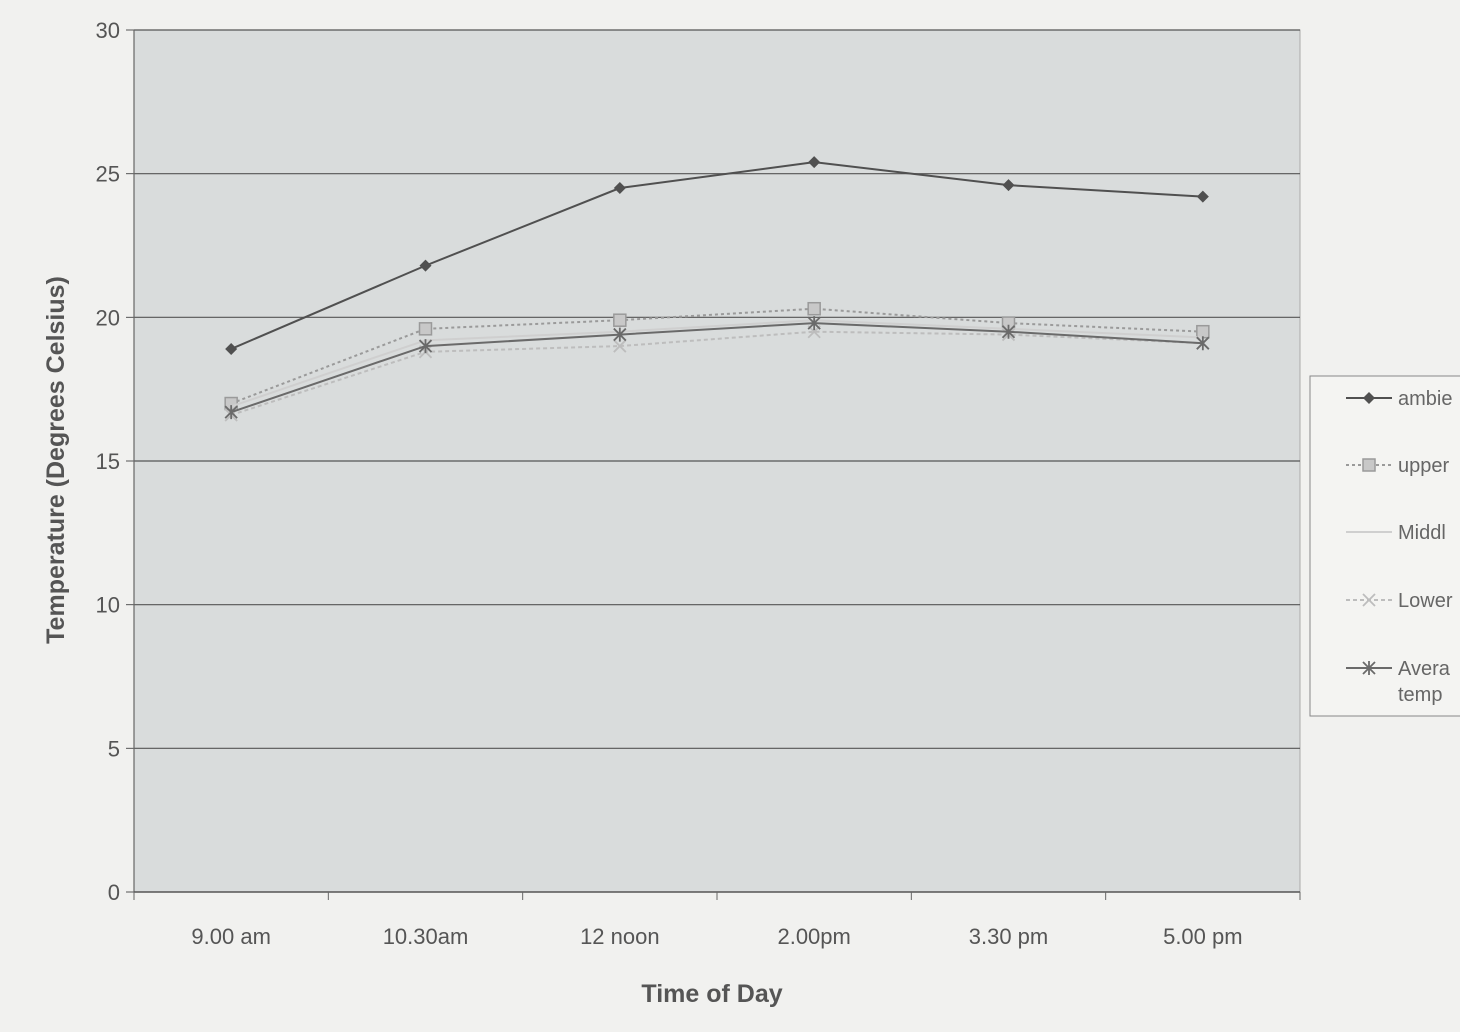 This screenshot has height=1032, width=1460. Describe the element at coordinates (1398, 682) in the screenshot. I see `legend-entry: Avera temp` at that location.